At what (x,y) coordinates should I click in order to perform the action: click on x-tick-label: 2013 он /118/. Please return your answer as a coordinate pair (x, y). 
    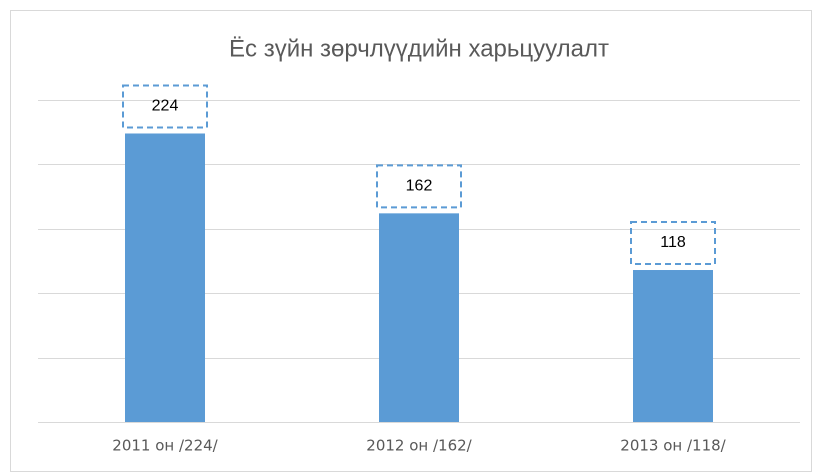
    Looking at the image, I should click on (673, 446).